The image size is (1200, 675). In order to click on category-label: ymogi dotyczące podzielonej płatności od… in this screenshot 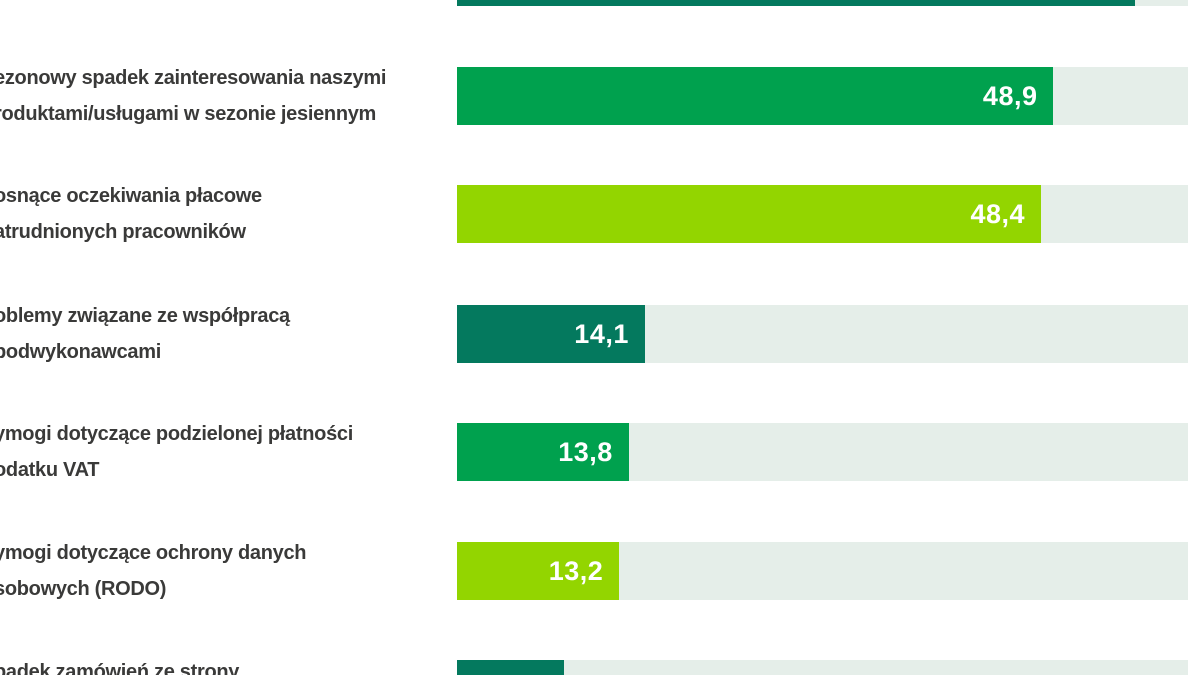, I will do `click(176, 452)`.